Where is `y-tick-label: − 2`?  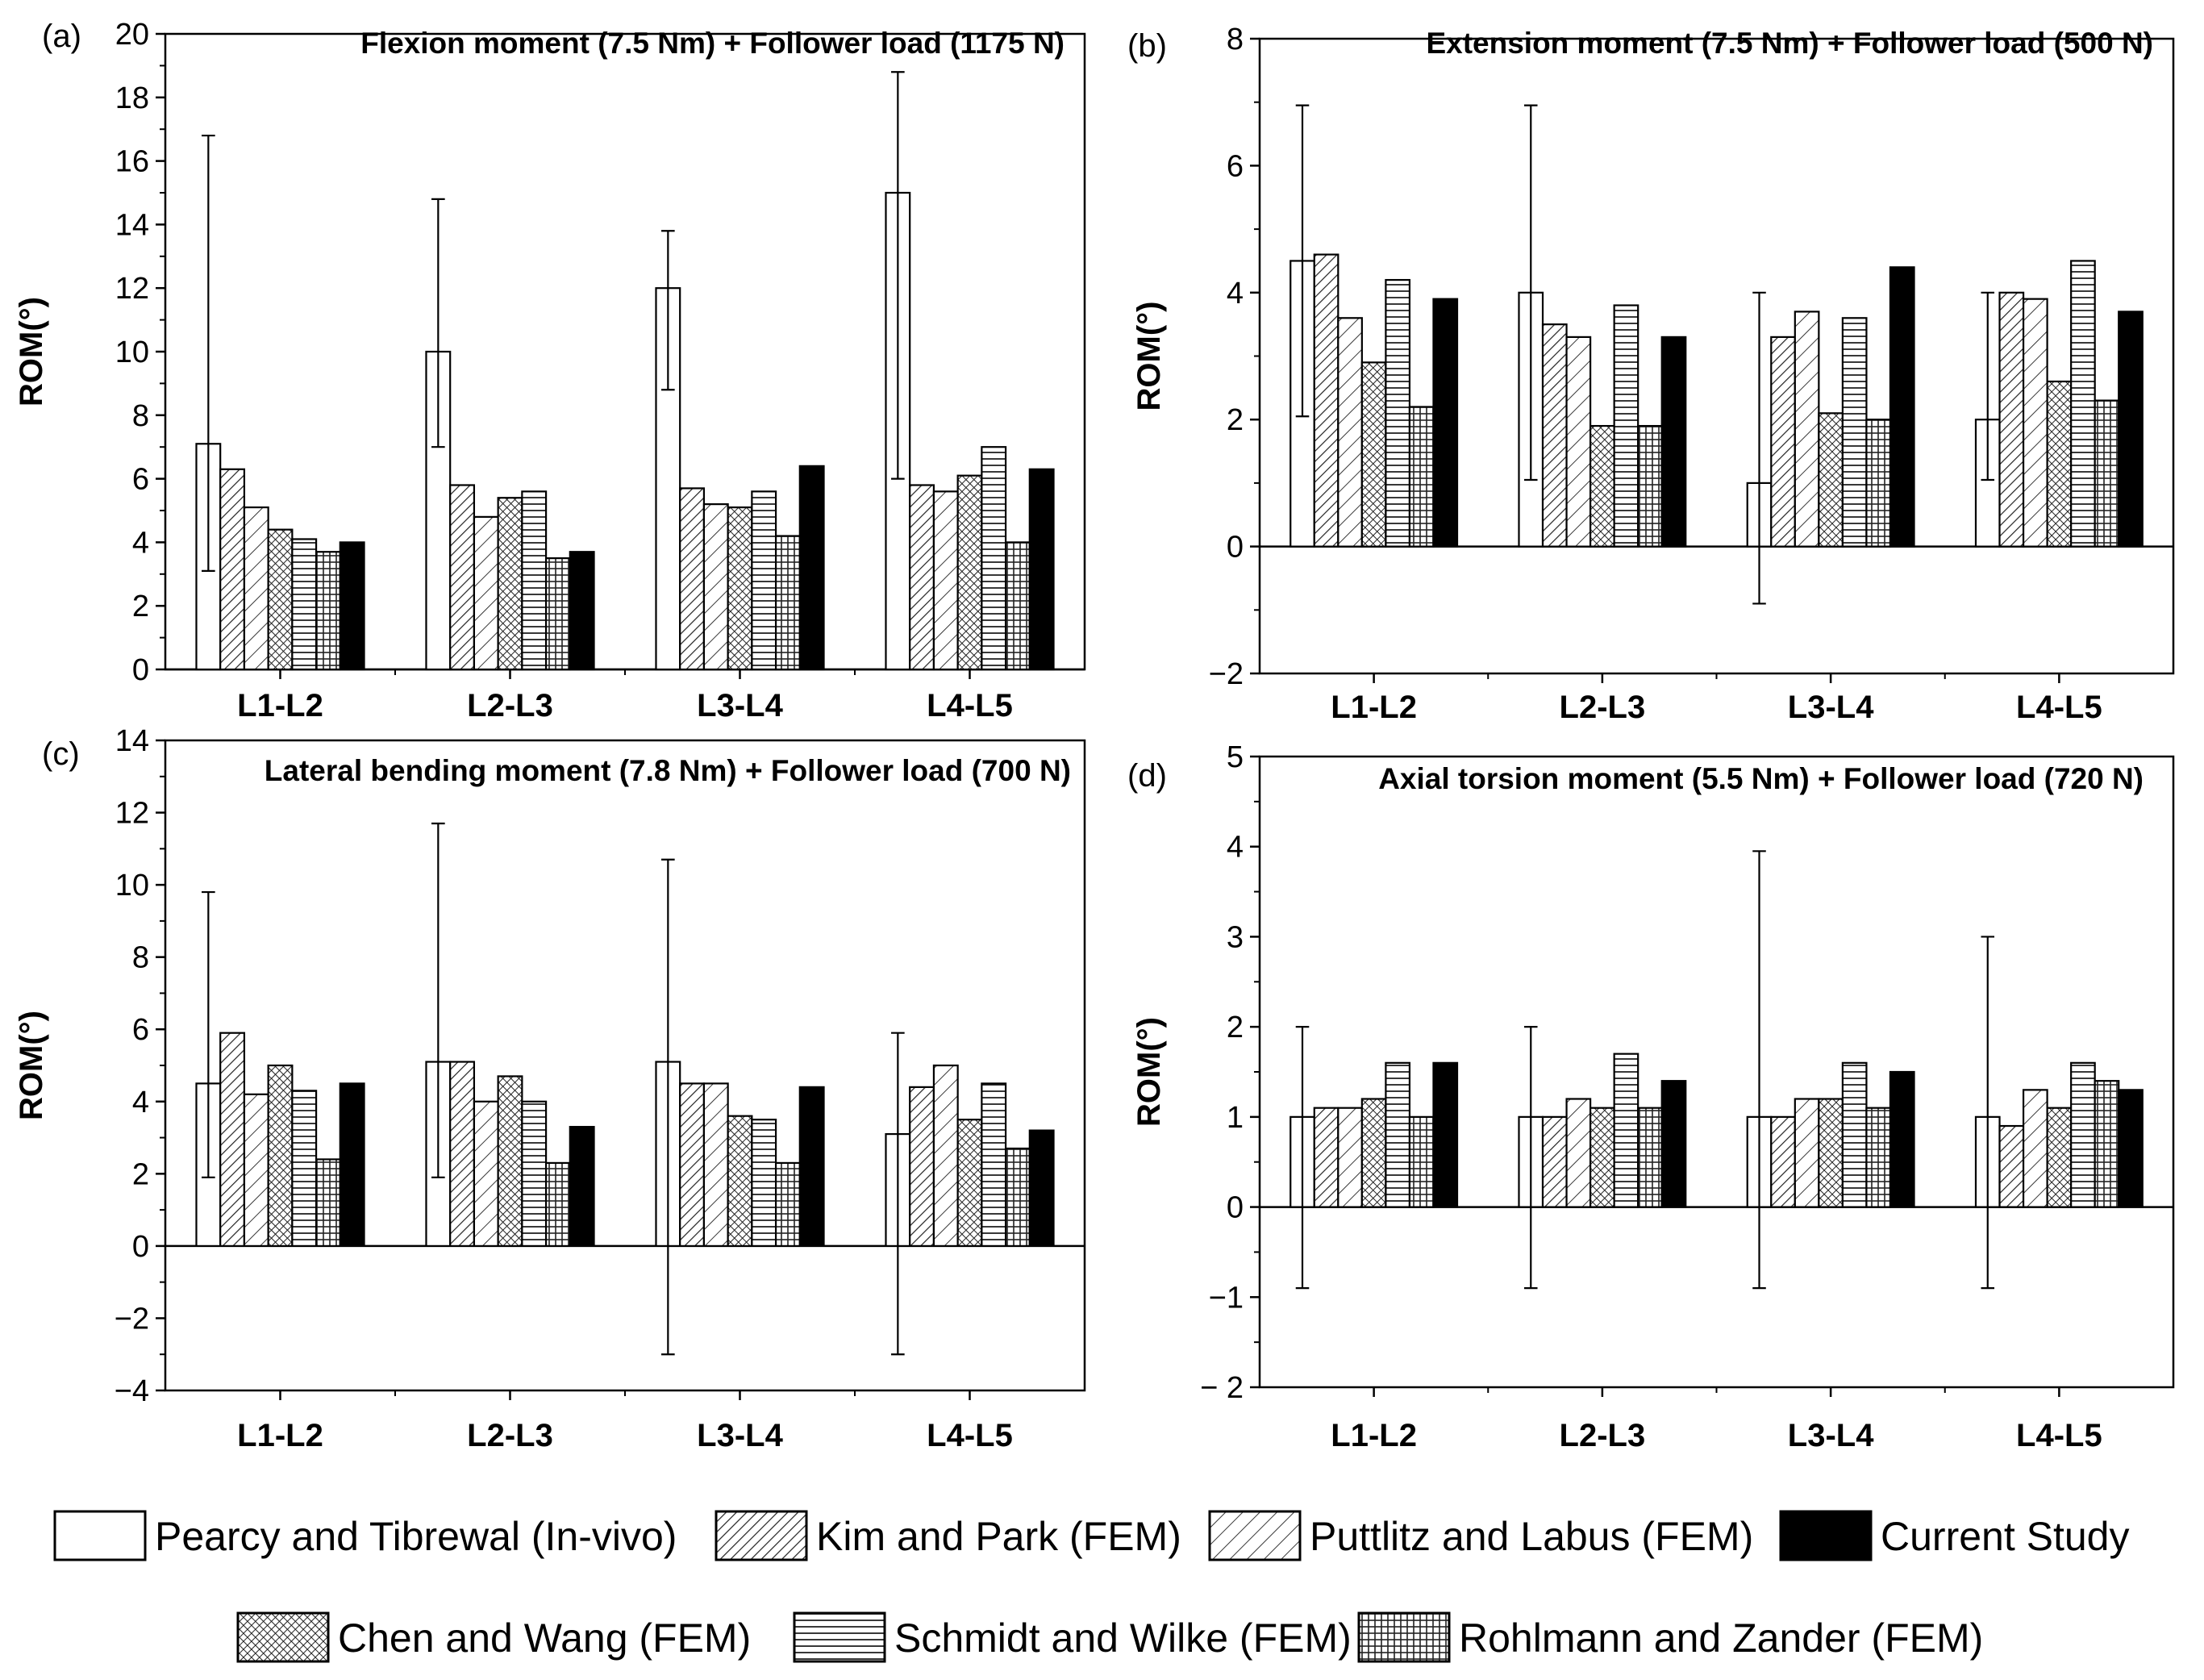 y-tick-label: − 2 is located at coordinates (1222, 1388).